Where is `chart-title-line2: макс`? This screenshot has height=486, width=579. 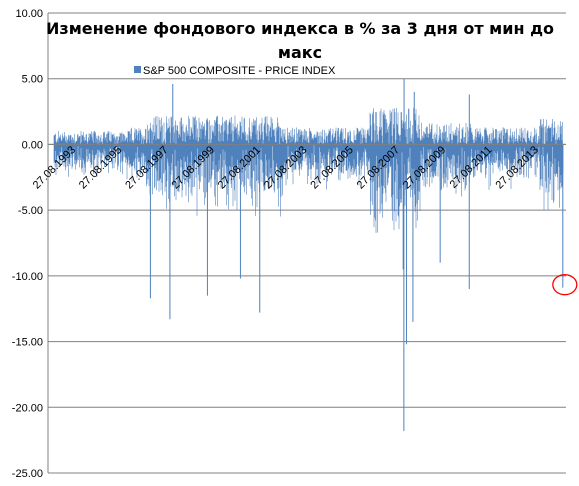 chart-title-line2: макс is located at coordinates (300, 52).